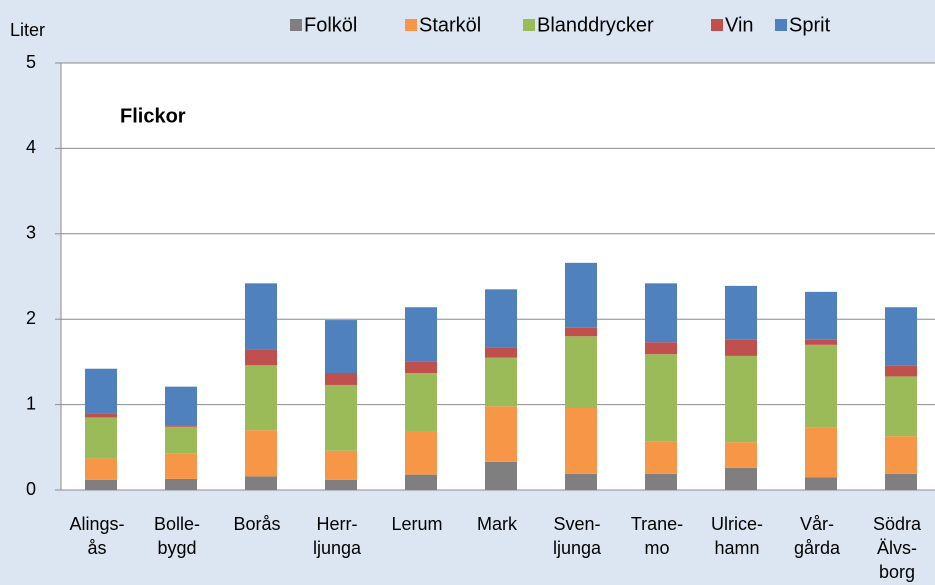 The image size is (935, 585). I want to click on x-tick-label: hamn, so click(736, 548).